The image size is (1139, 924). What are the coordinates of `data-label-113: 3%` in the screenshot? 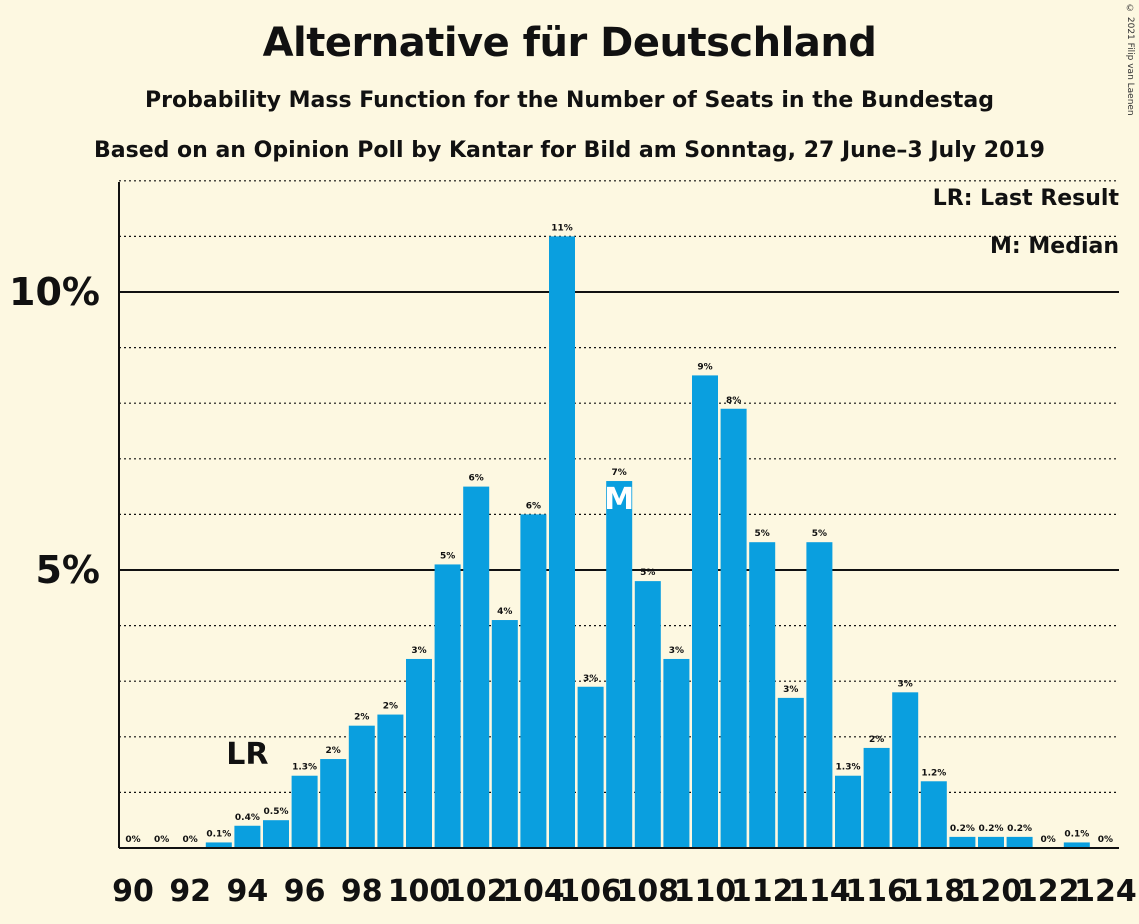 It's located at (790, 690).